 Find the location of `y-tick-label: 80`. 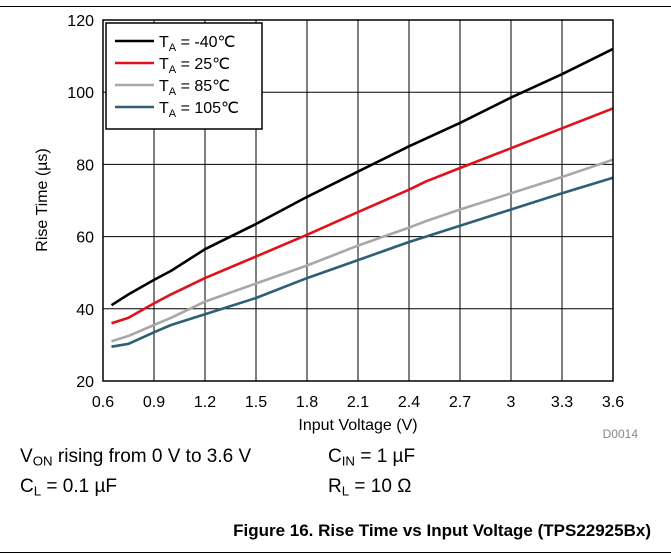

y-tick-label: 80 is located at coordinates (85, 165).